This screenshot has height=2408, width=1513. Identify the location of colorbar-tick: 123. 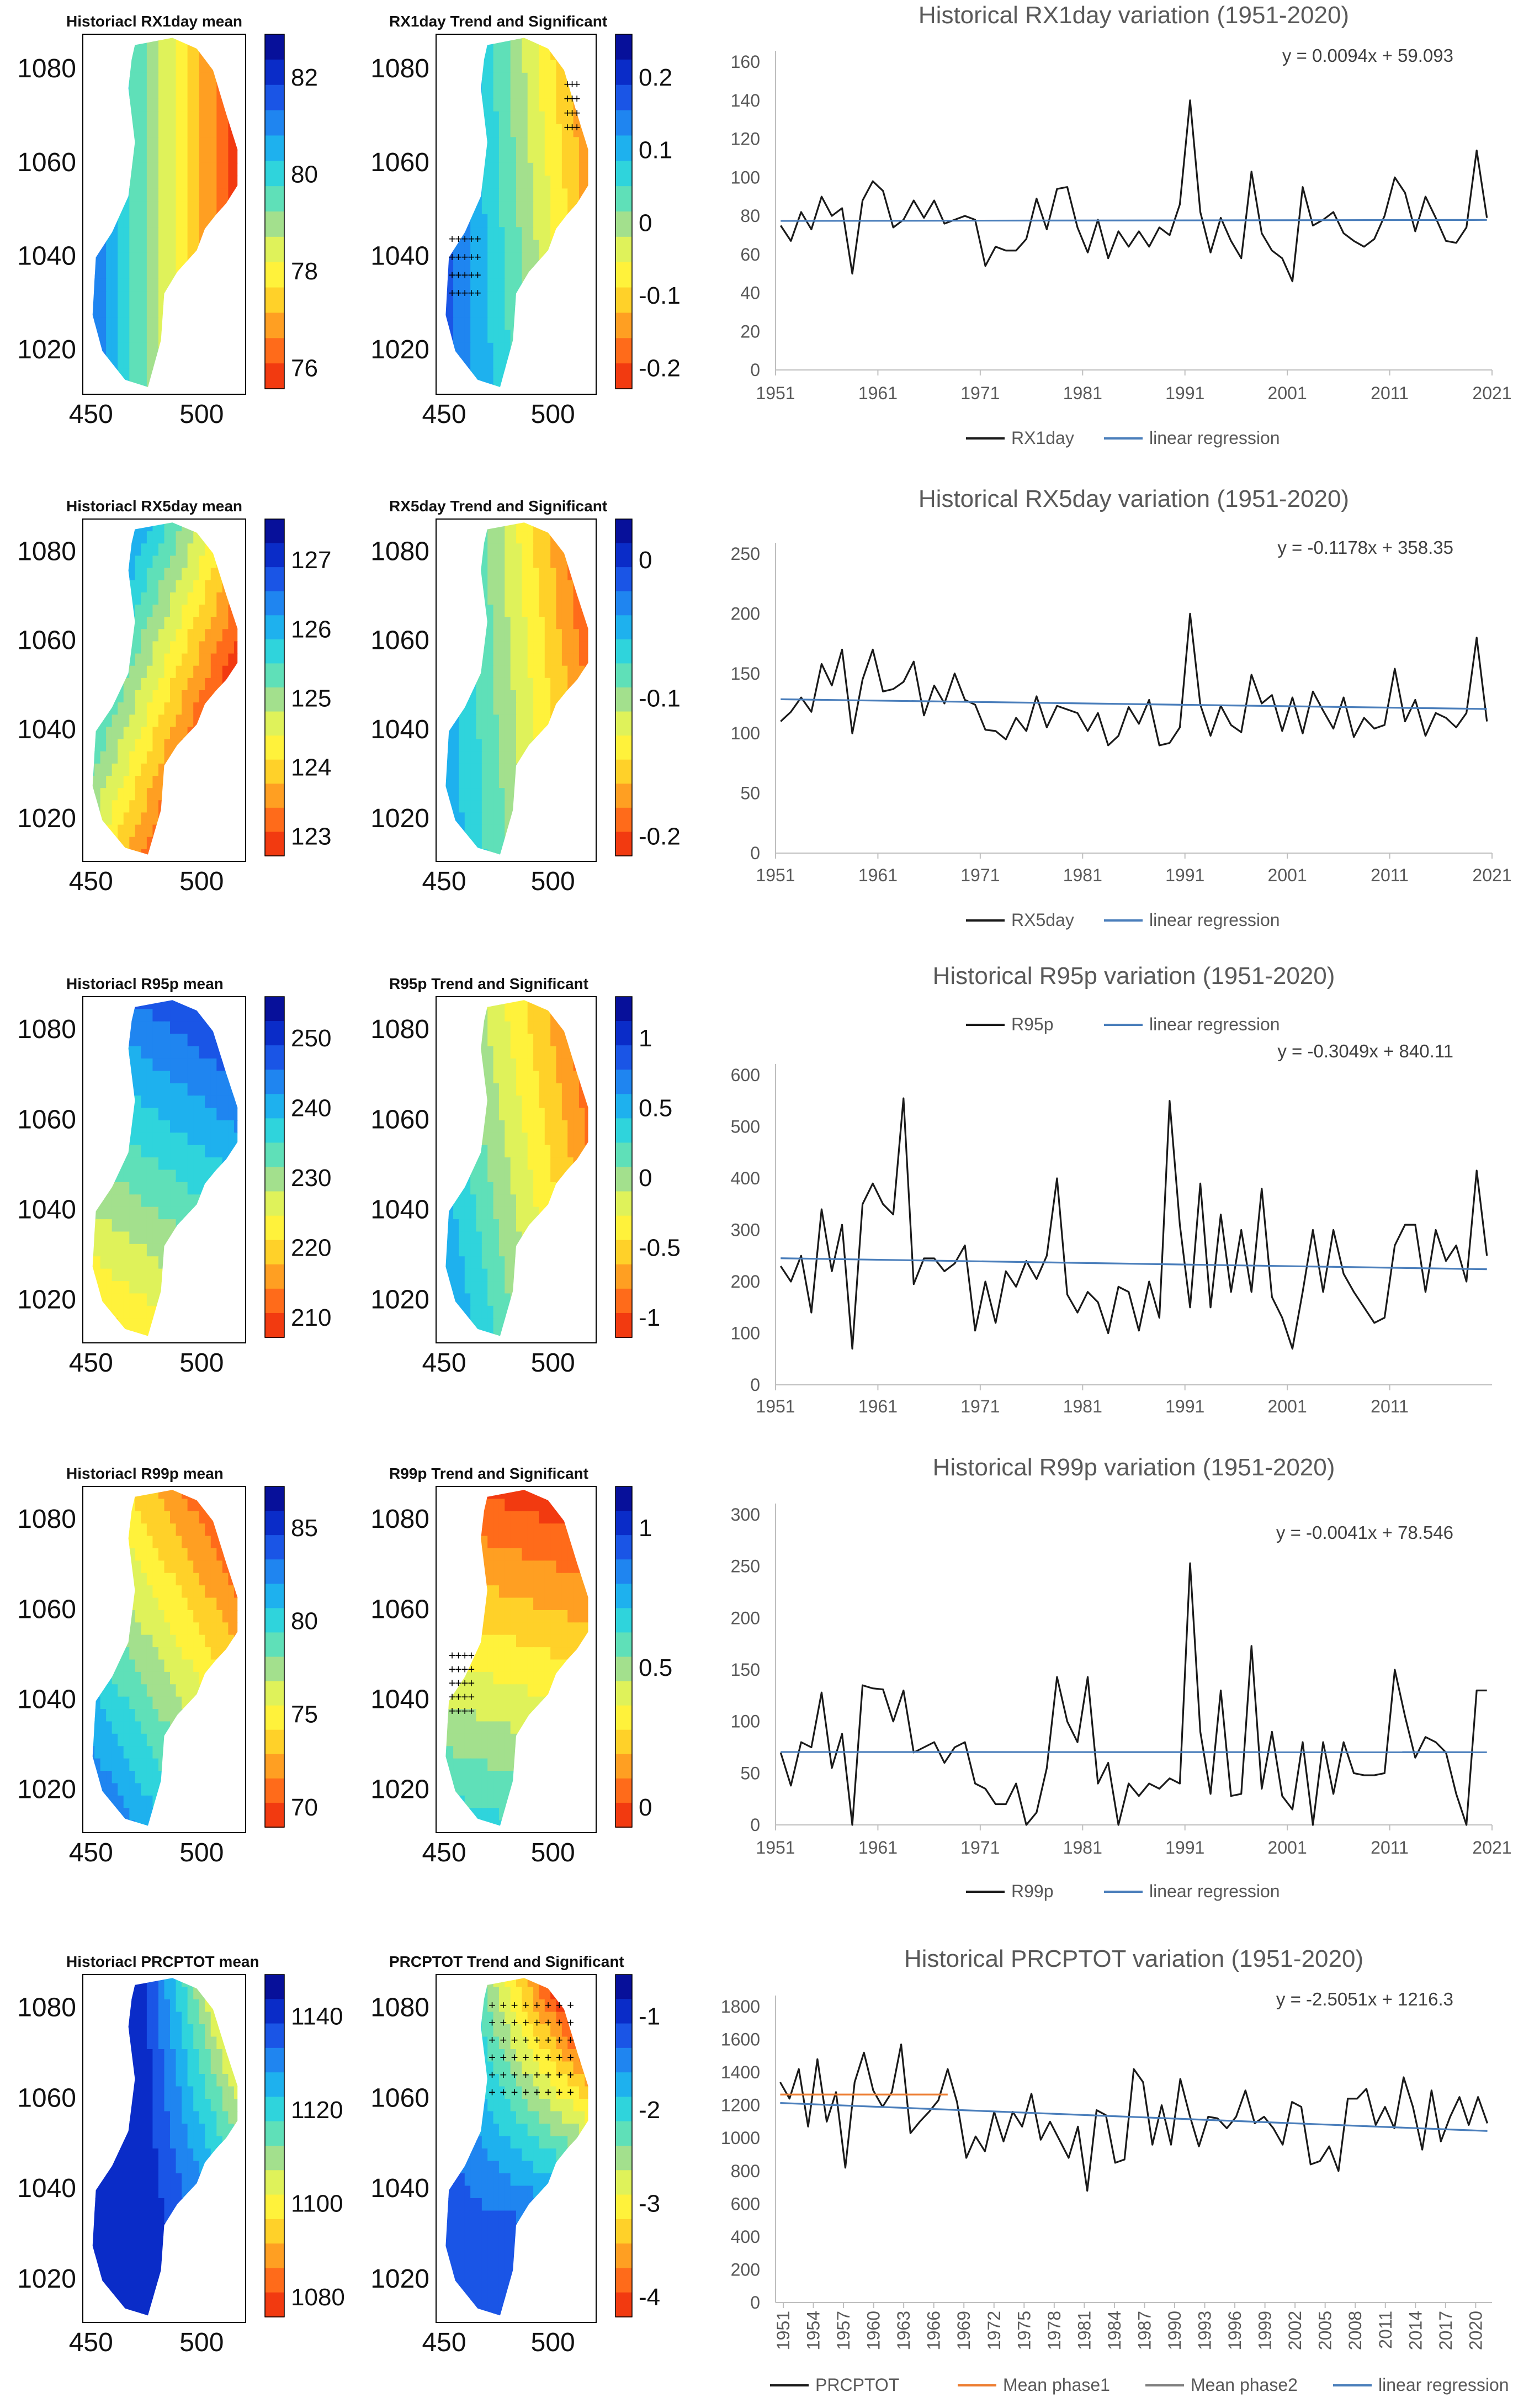
(311, 836).